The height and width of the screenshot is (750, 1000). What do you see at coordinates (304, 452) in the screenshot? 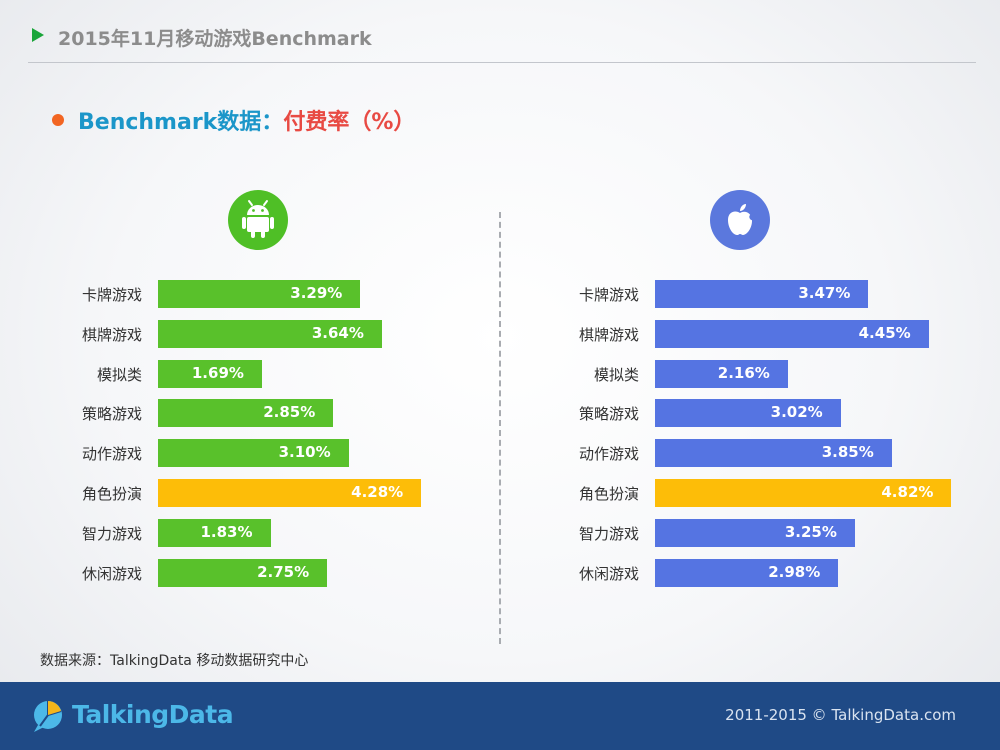
I see `bar-value-label: 3.10%` at bounding box center [304, 452].